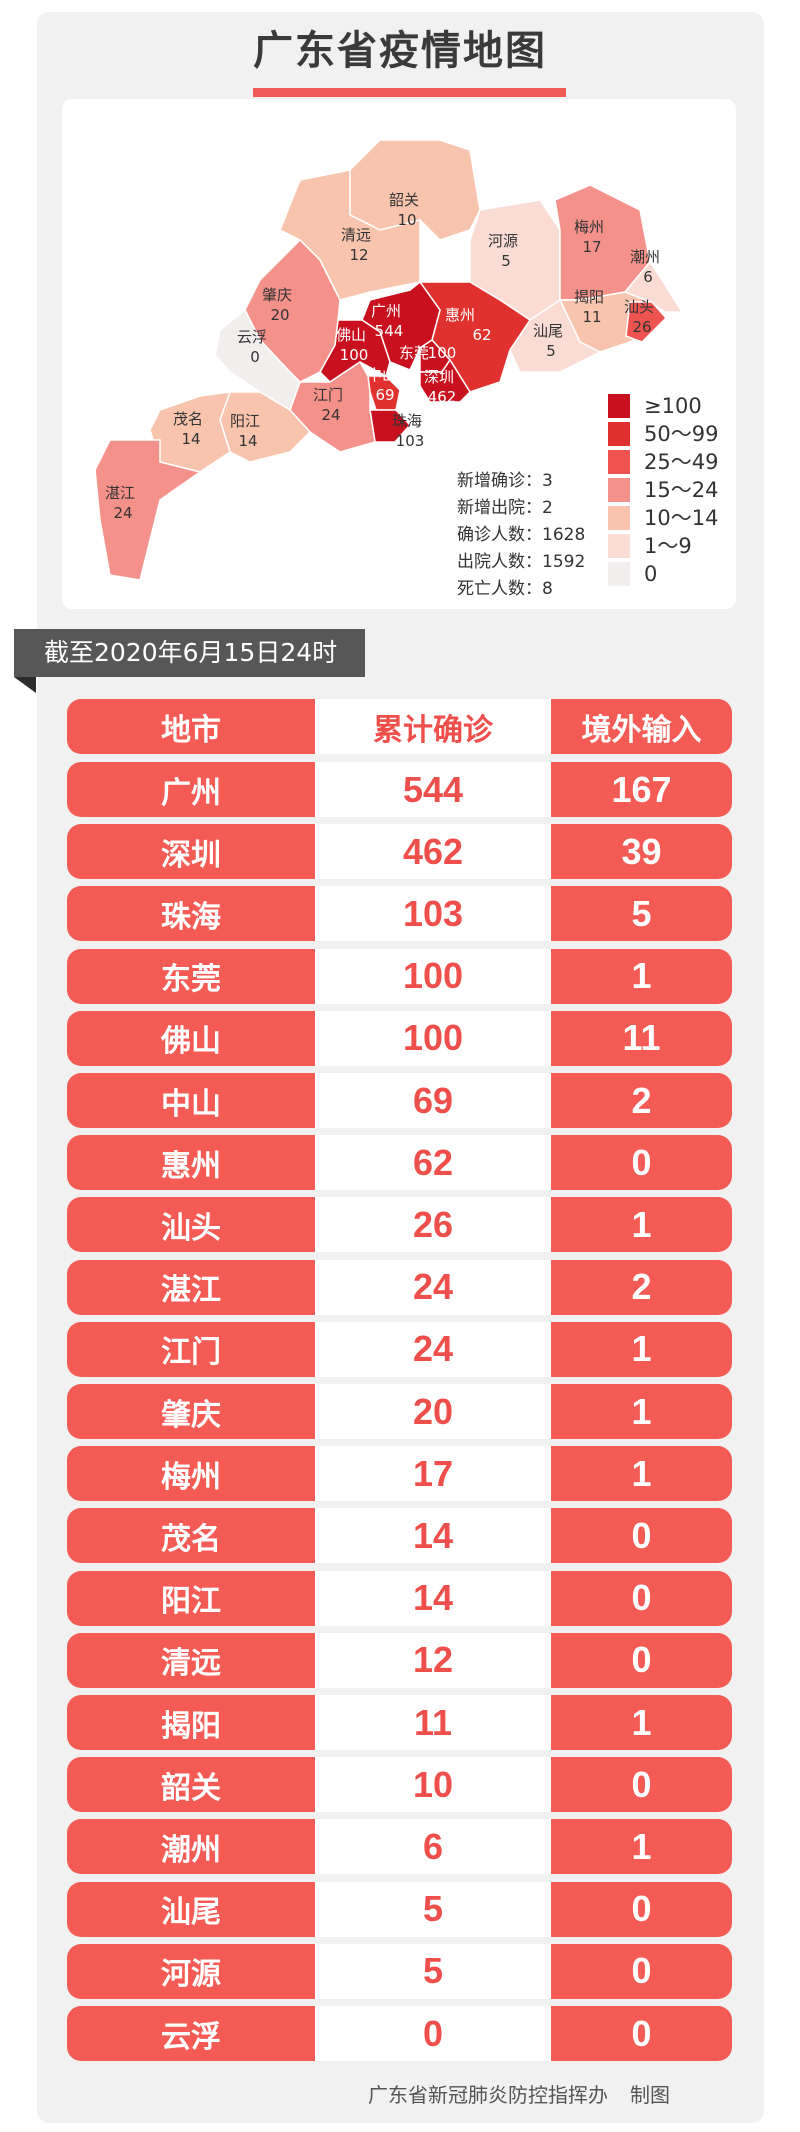 The image size is (800, 2132). Describe the element at coordinates (433, 1660) in the screenshot. I see `confirmed-cell: 12` at that location.